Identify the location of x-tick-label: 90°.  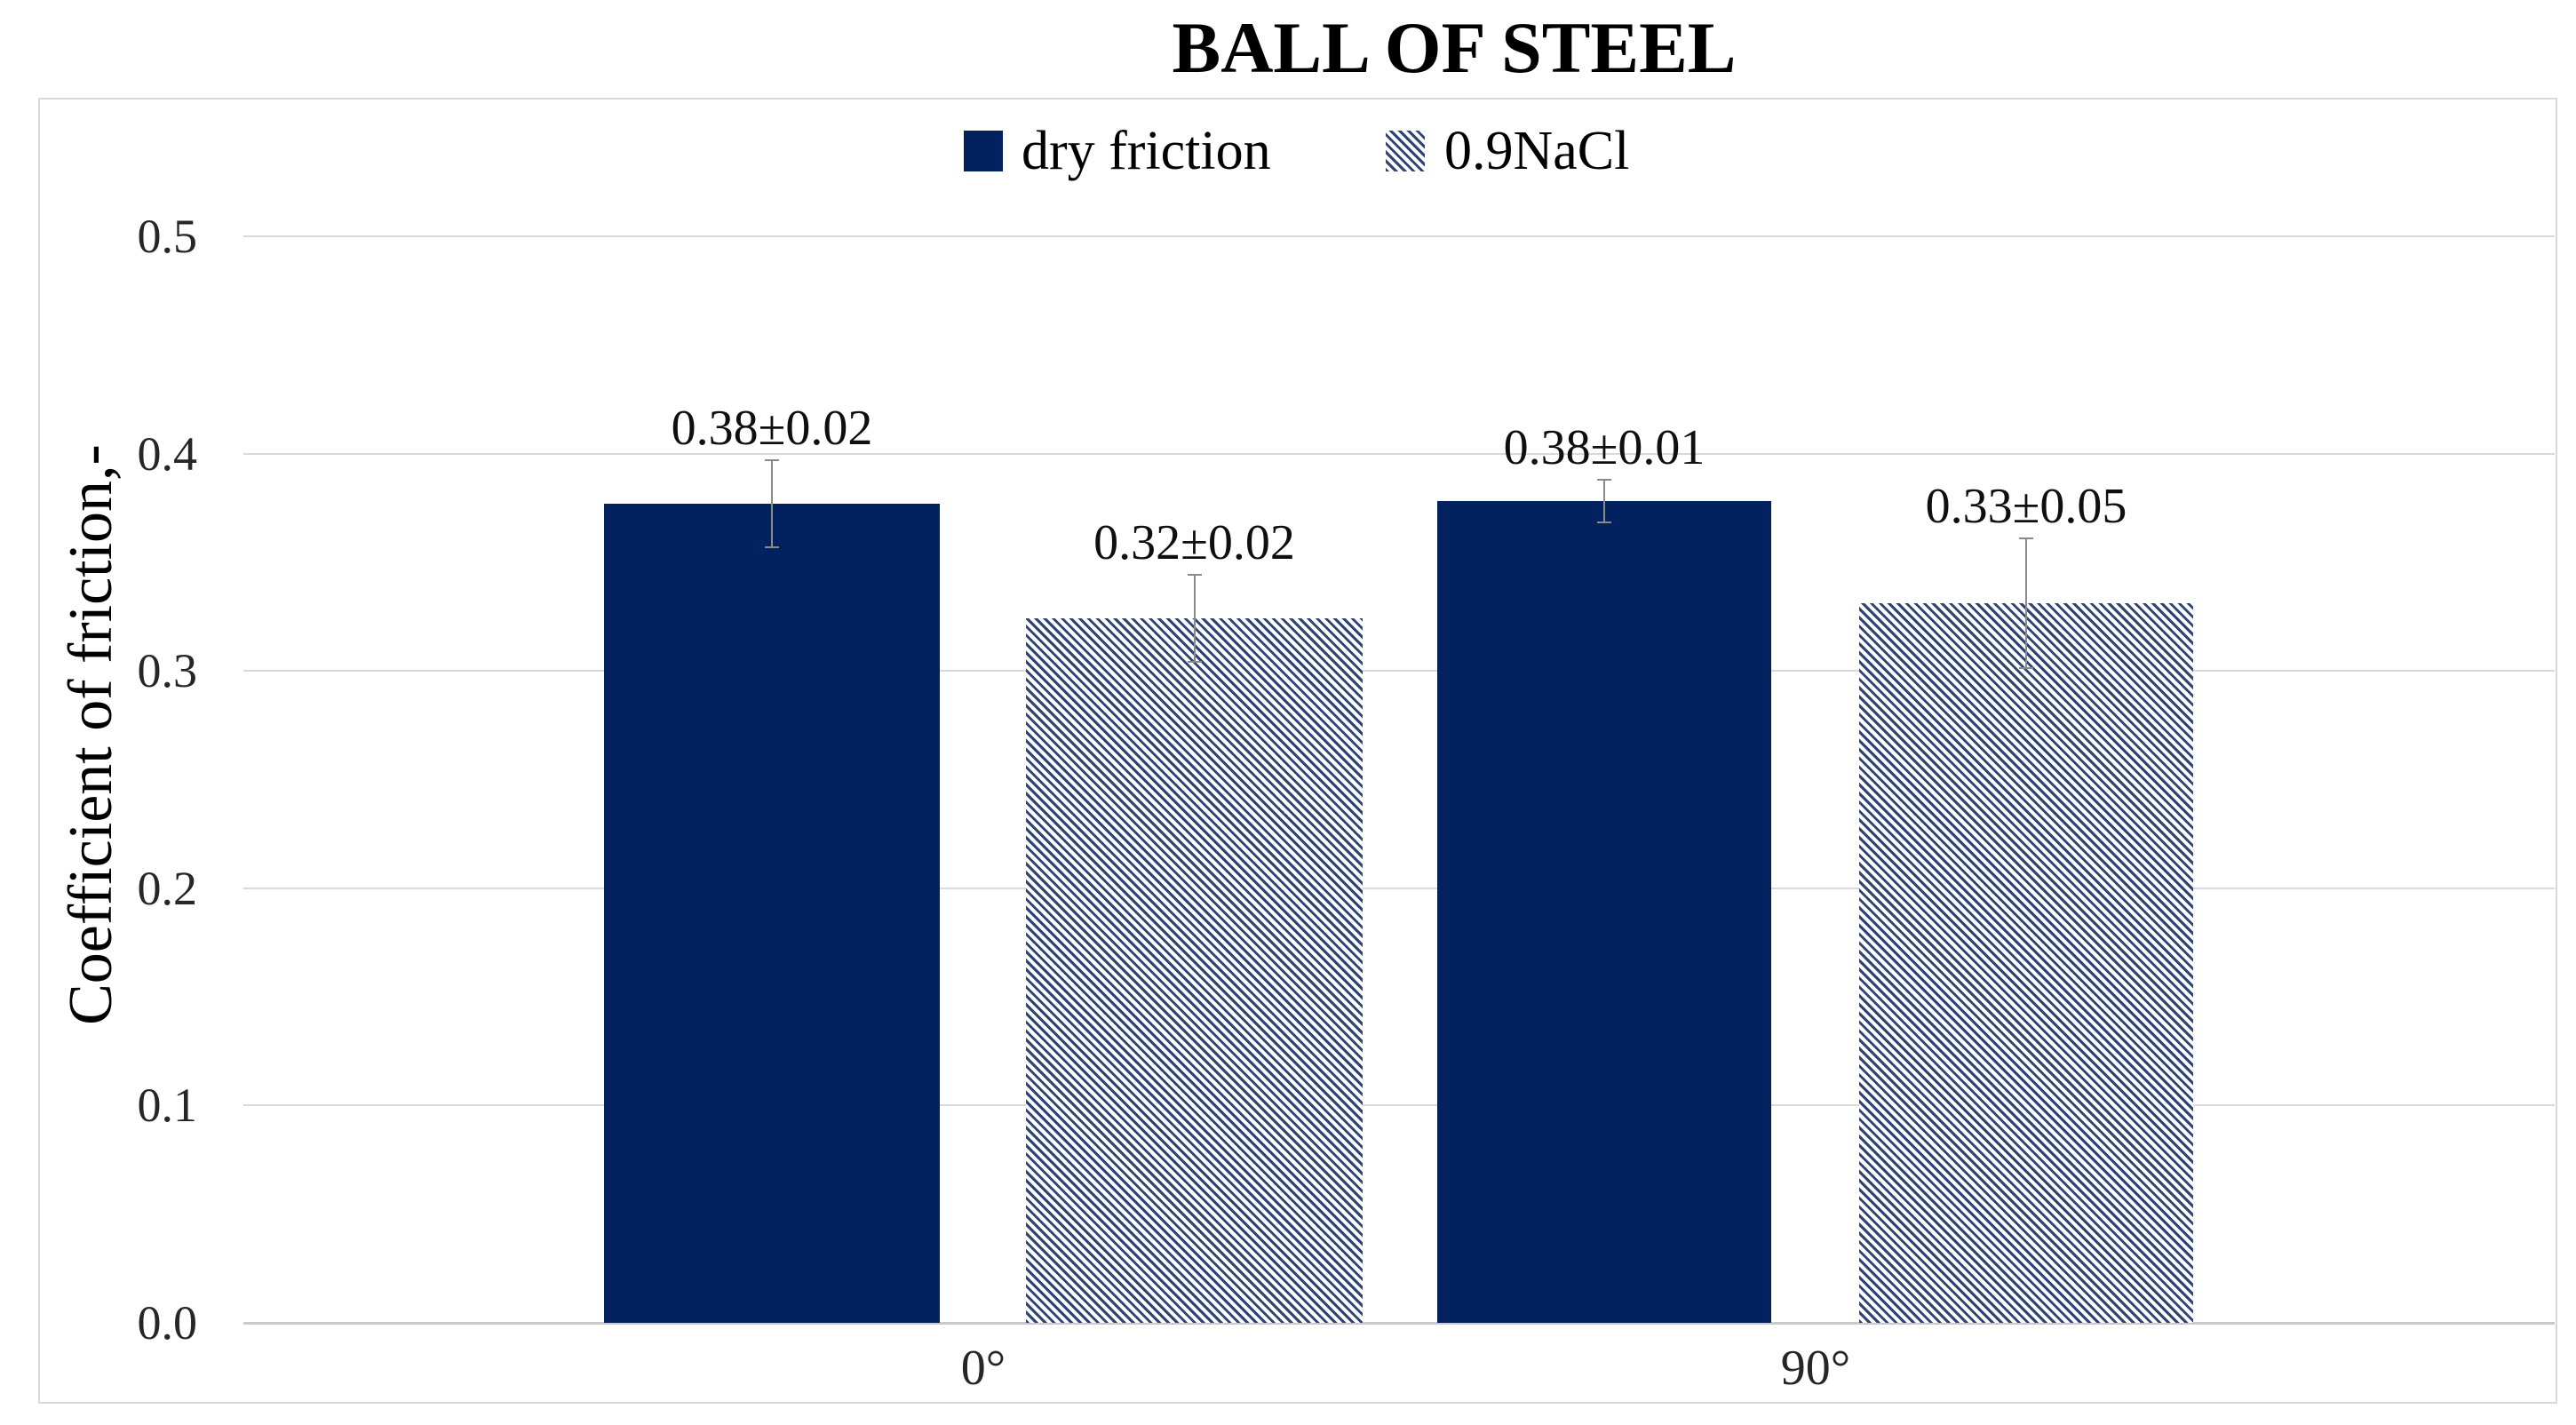
(1815, 1368).